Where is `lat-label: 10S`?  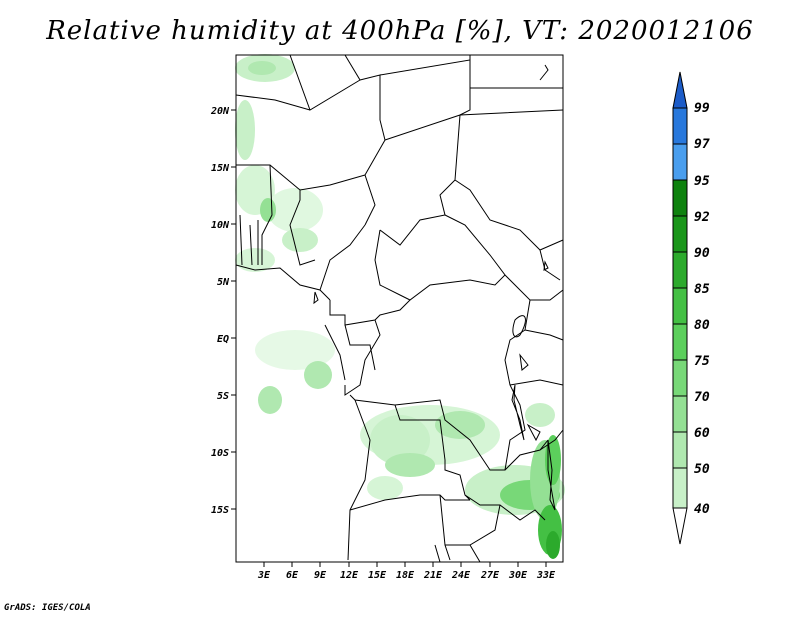 lat-label: 10S is located at coordinates (220, 453).